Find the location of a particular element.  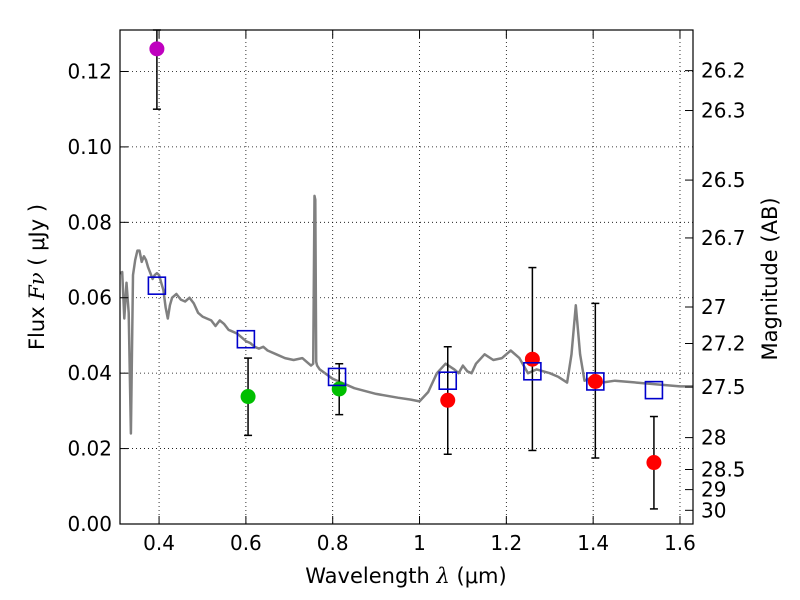

y-tick-label: 0.02 is located at coordinates (89, 449).